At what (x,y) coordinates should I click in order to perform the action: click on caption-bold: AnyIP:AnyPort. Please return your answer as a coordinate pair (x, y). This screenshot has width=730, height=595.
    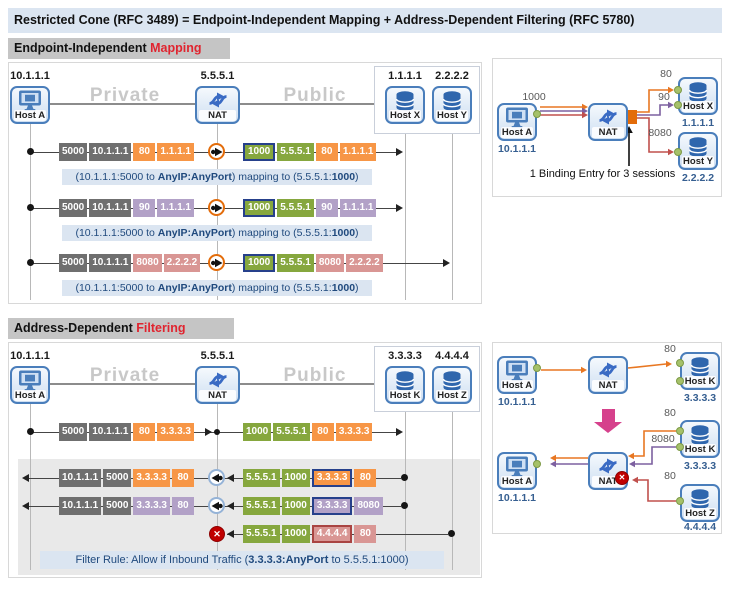
    Looking at the image, I should click on (194, 233).